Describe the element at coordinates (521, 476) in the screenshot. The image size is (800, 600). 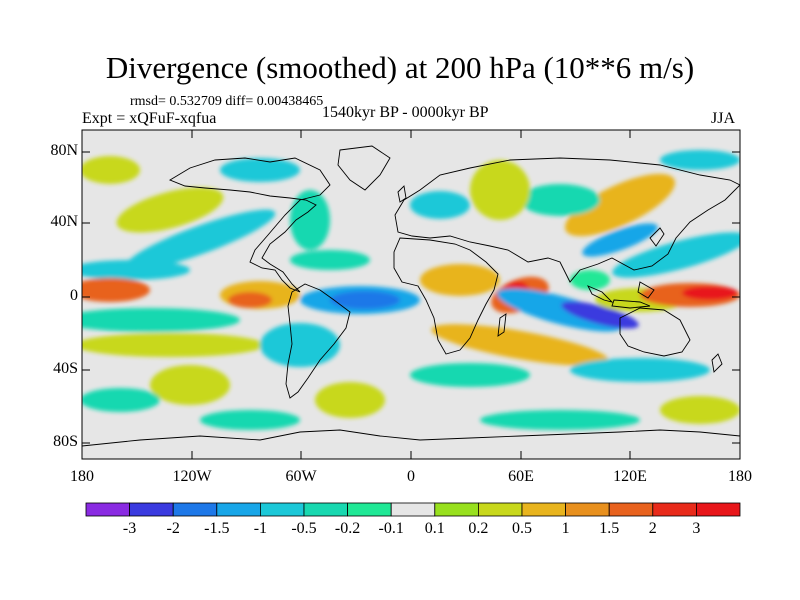
I see `lon-tick-60e: 60E` at that location.